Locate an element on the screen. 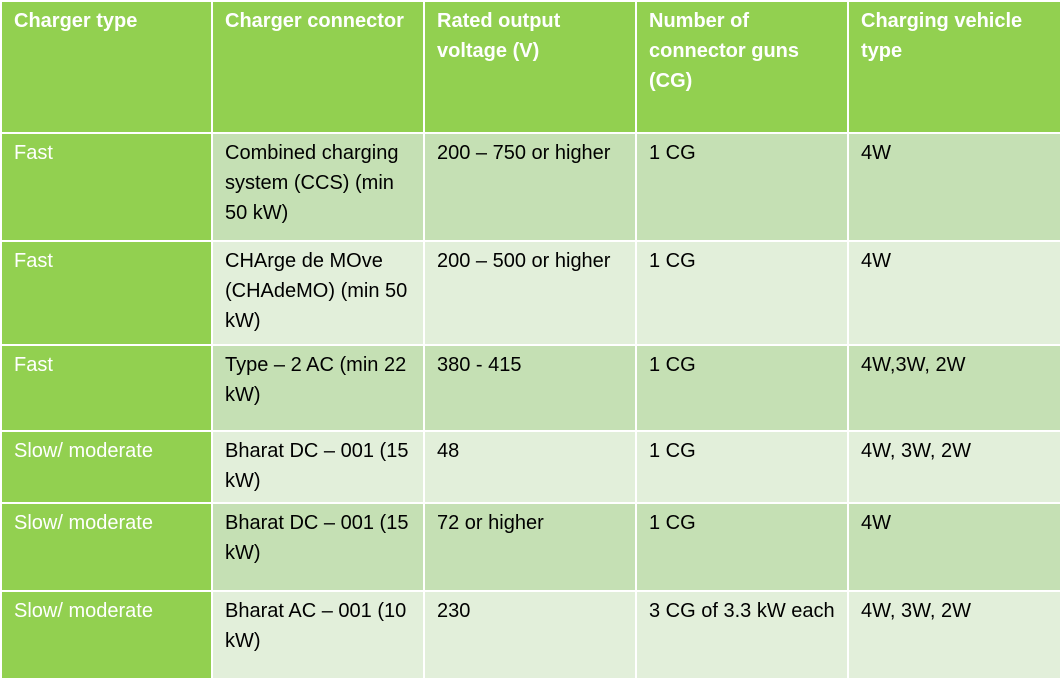 This screenshot has width=1060, height=680. cell-rated-voltage: 380 - 415 is located at coordinates (530, 388).